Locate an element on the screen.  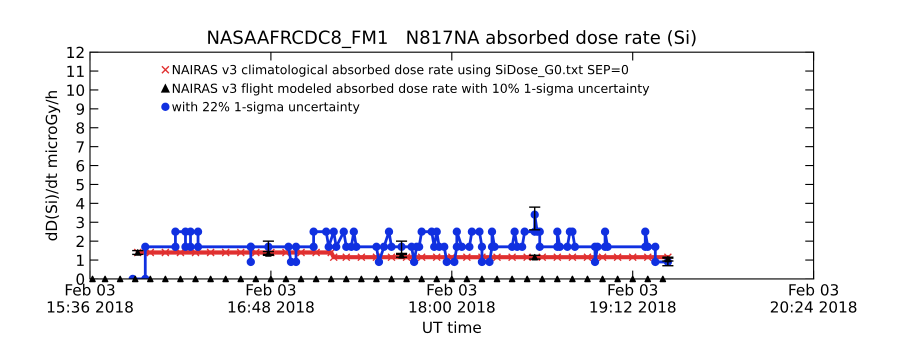
legend-label: with 22% 1-sigma uncertainty is located at coordinates (266, 108).